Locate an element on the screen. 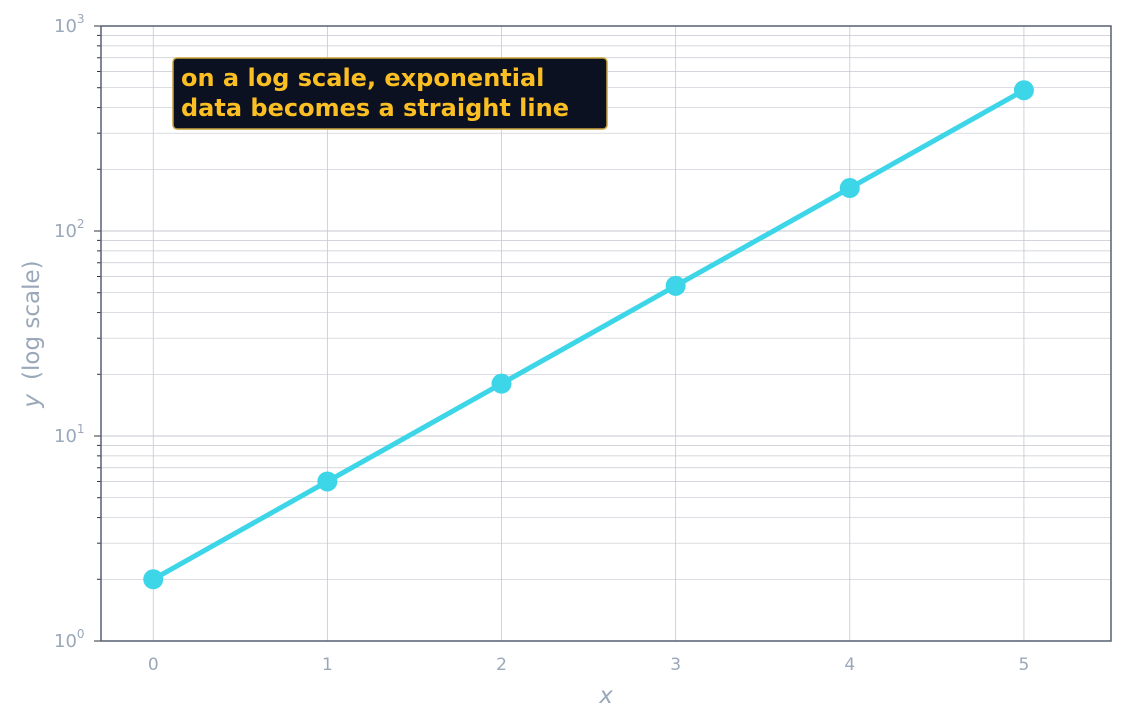 The image size is (1129, 725). x-tick-label: 4 is located at coordinates (849, 665).